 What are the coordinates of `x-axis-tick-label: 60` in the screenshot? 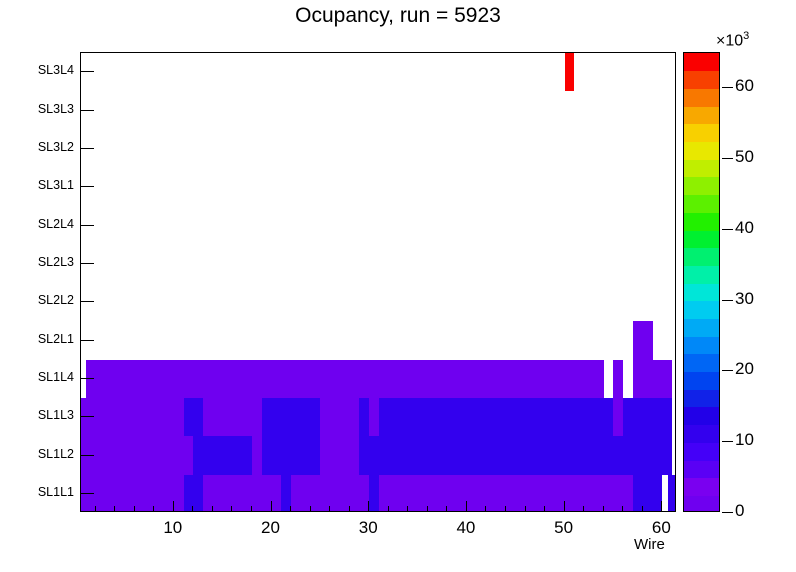 It's located at (661, 527).